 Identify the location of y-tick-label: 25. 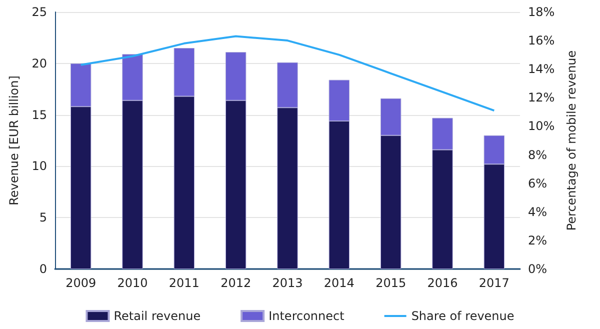
(39, 12).